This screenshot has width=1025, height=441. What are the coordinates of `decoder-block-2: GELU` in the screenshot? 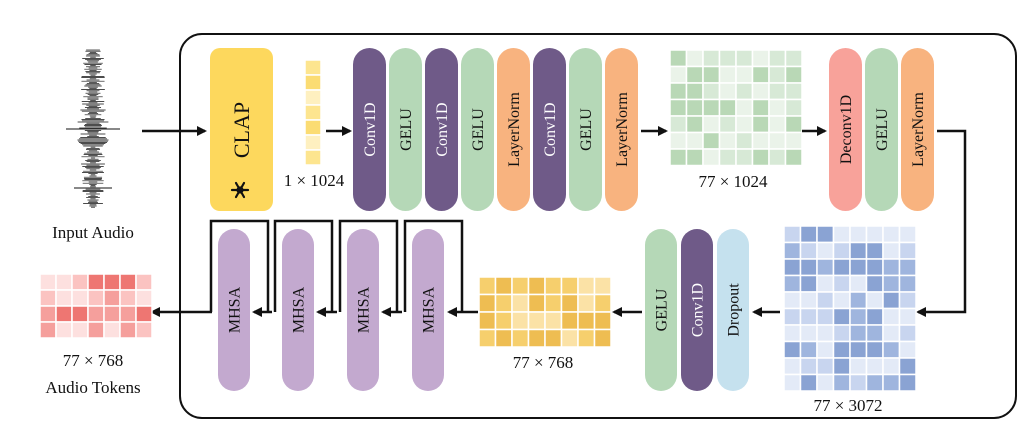 It's located at (881, 129).